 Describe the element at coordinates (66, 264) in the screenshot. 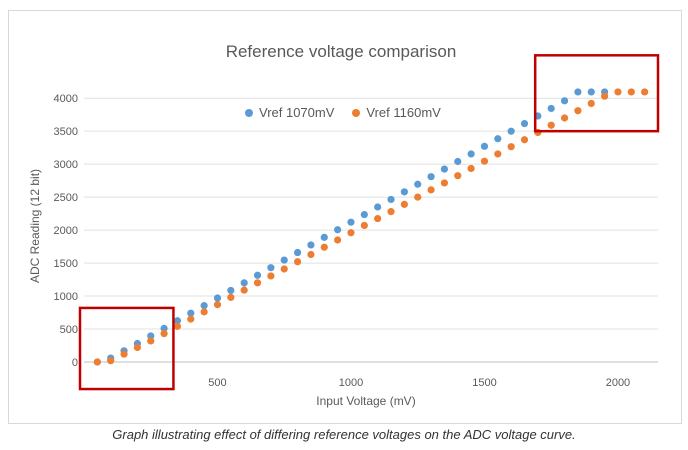

I see `y-tick-label: 1500` at that location.